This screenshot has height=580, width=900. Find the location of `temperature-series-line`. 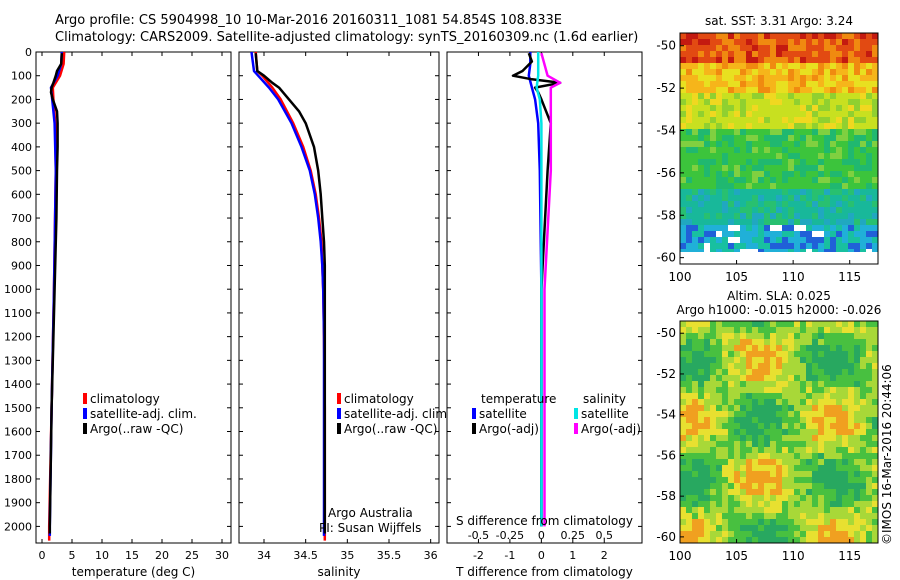

temperature-series-line is located at coordinates (56, 293).